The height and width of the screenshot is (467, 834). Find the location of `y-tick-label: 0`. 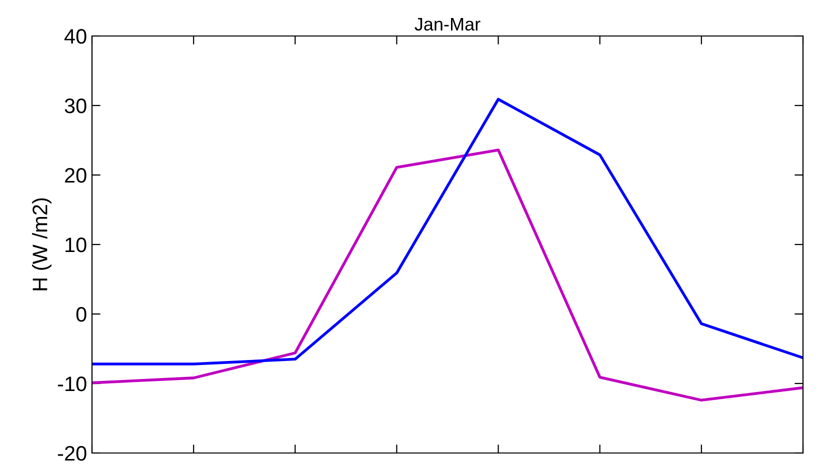

y-tick-label: 0 is located at coordinates (81, 314).